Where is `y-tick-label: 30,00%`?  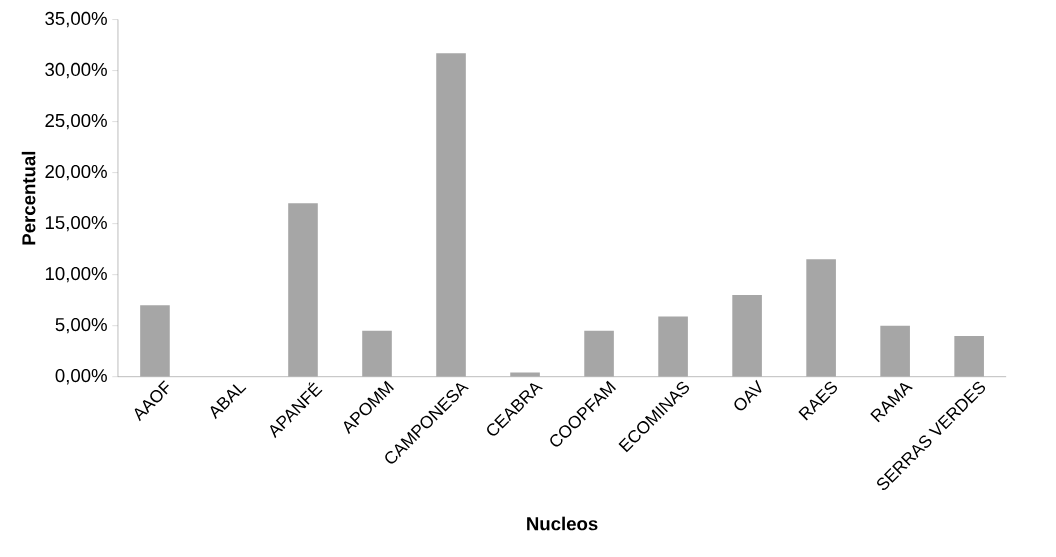 y-tick-label: 30,00% is located at coordinates (76, 70).